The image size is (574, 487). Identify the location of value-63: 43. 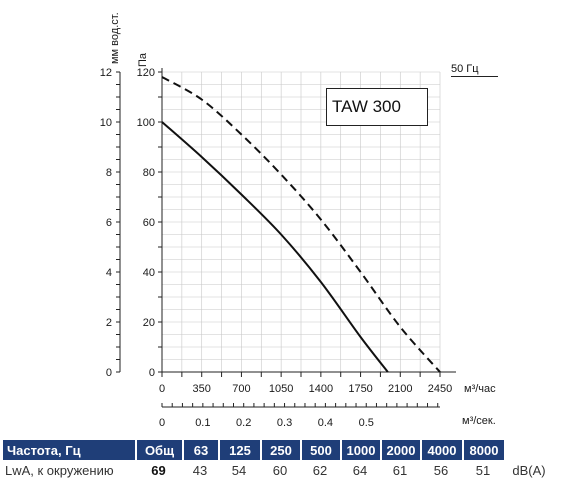
(200, 470).